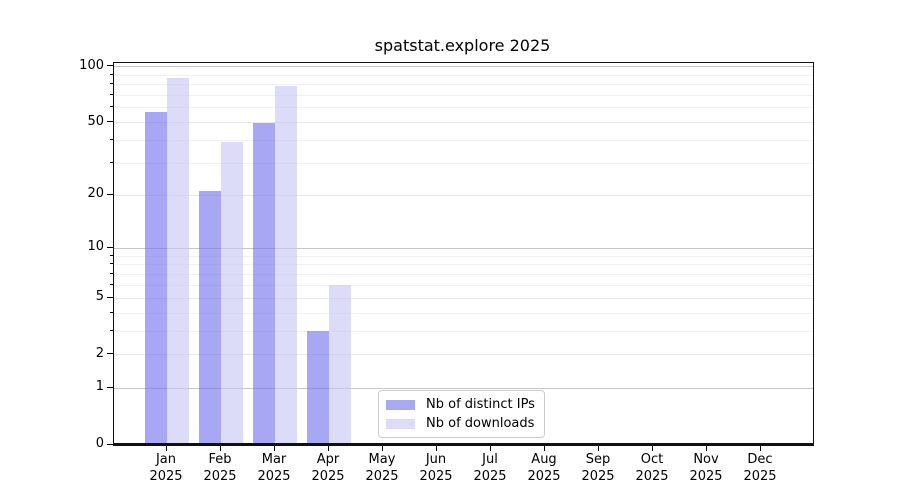 The height and width of the screenshot is (500, 900). I want to click on x-tick-label: Aug 2025, so click(544, 468).